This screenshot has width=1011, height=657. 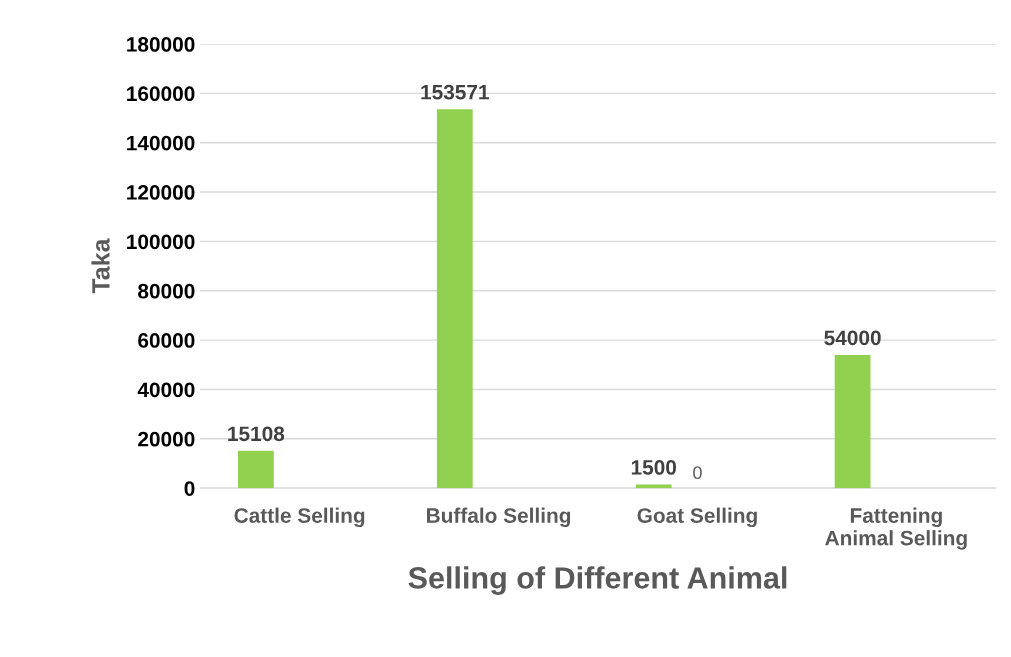 What do you see at coordinates (166, 291) in the screenshot?
I see `y-tick-label: 80000` at bounding box center [166, 291].